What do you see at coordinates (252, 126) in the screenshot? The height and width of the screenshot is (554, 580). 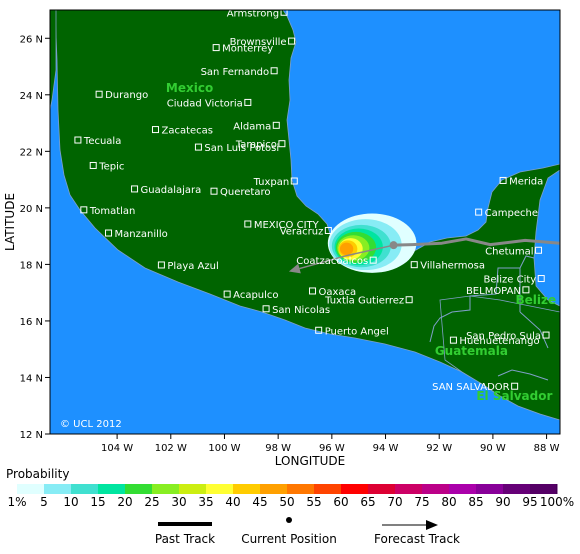 I see `city-label: Aldama` at bounding box center [252, 126].